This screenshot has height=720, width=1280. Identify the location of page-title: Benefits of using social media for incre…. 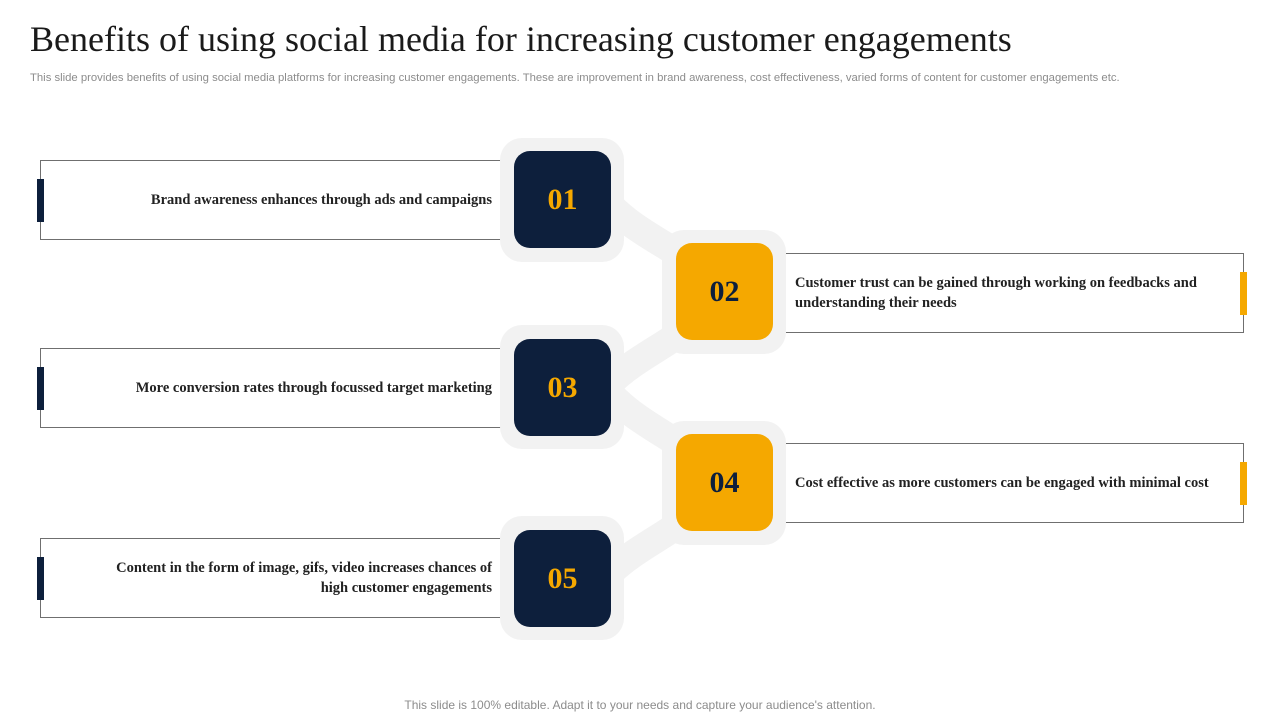
(521, 39).